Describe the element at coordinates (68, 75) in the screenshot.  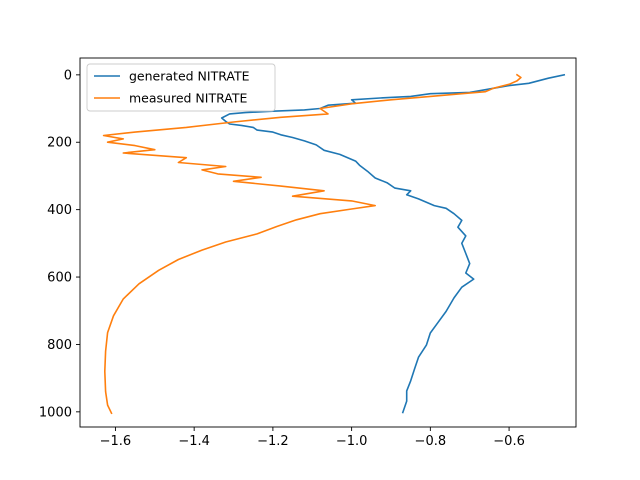
I see `y-tick-label: 0` at that location.